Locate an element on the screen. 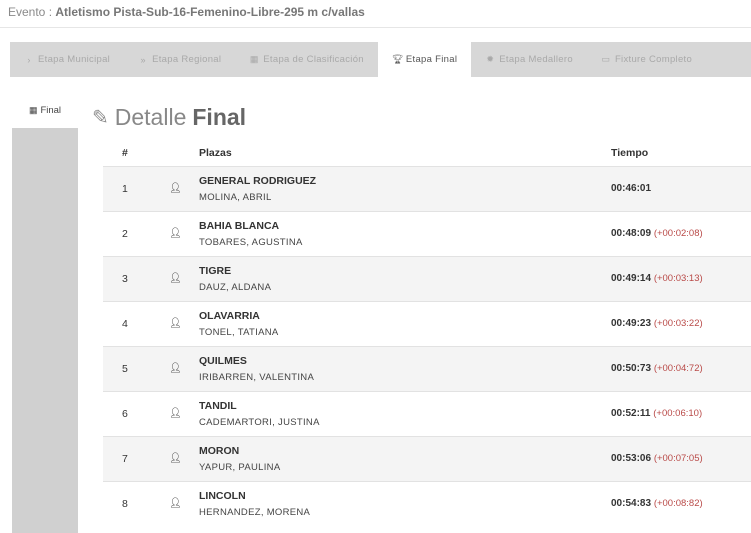 The width and height of the screenshot is (751, 533). sidebar-tab-label: Final is located at coordinates (51, 110).